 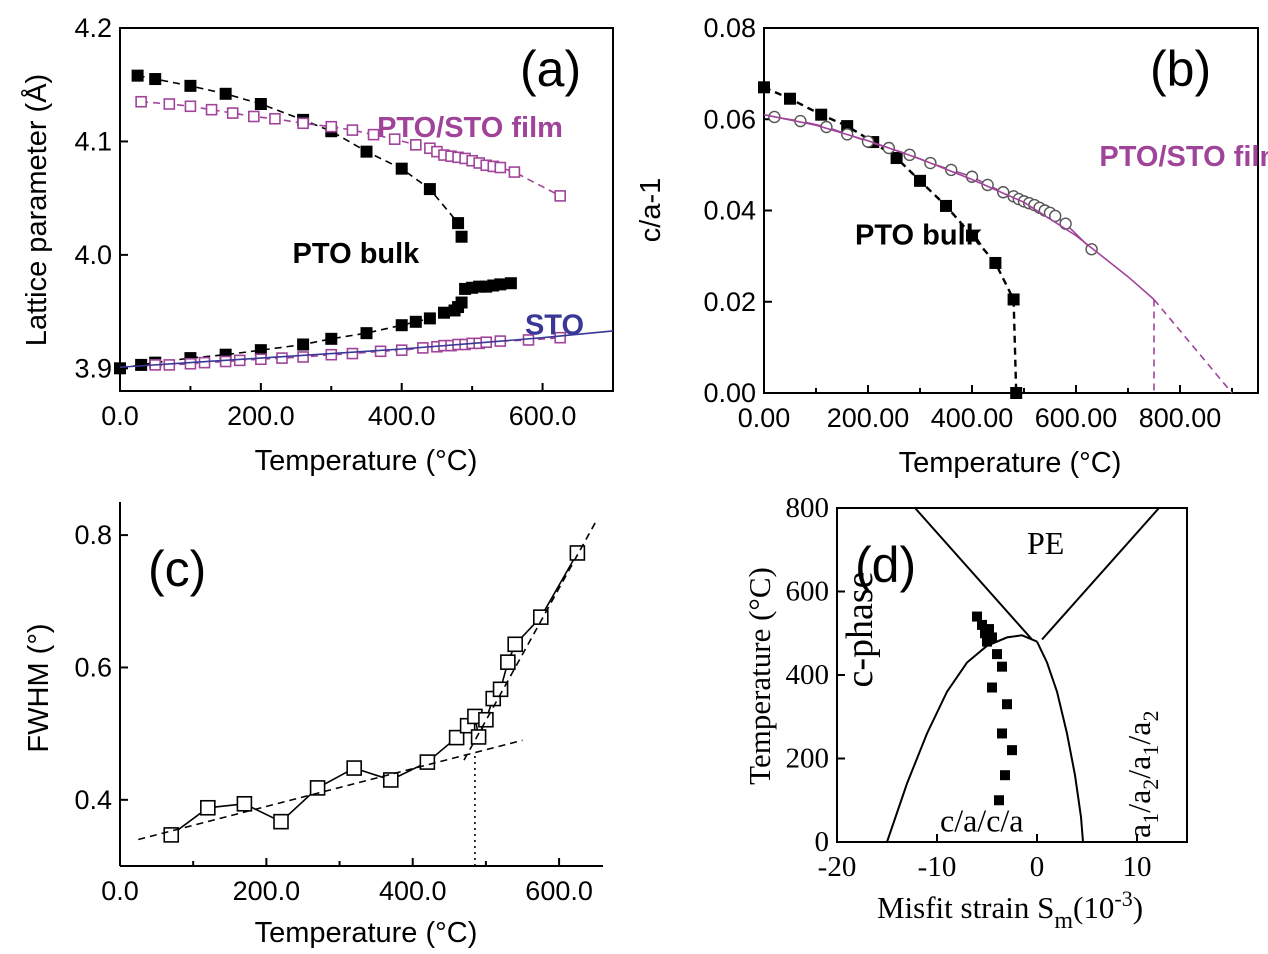 I want to click on panel-d-x-title-tail: (10, so click(x=1093, y=907).